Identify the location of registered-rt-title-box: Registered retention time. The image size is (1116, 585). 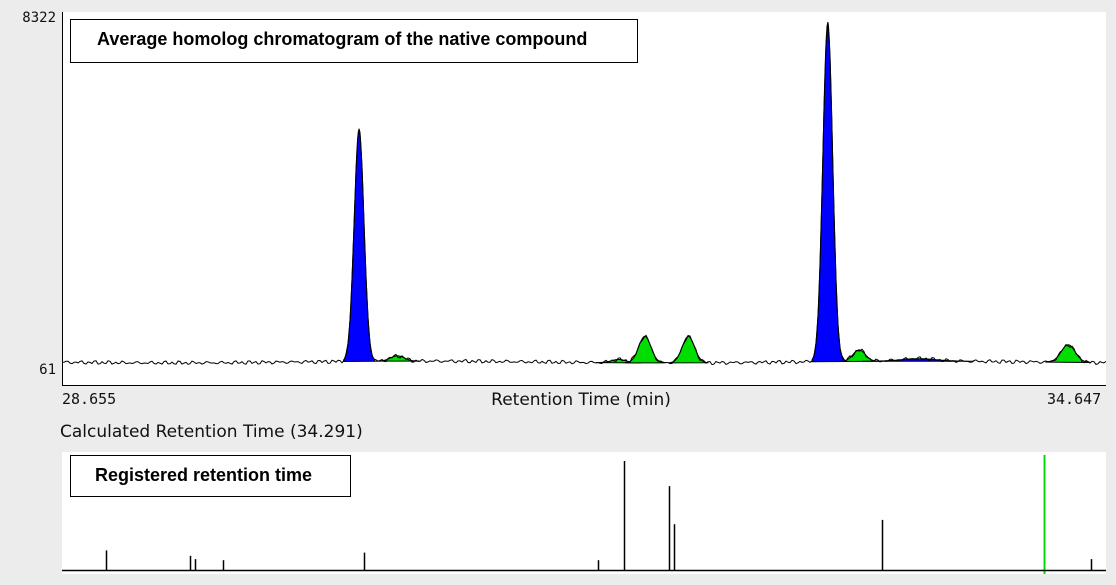
(210, 476).